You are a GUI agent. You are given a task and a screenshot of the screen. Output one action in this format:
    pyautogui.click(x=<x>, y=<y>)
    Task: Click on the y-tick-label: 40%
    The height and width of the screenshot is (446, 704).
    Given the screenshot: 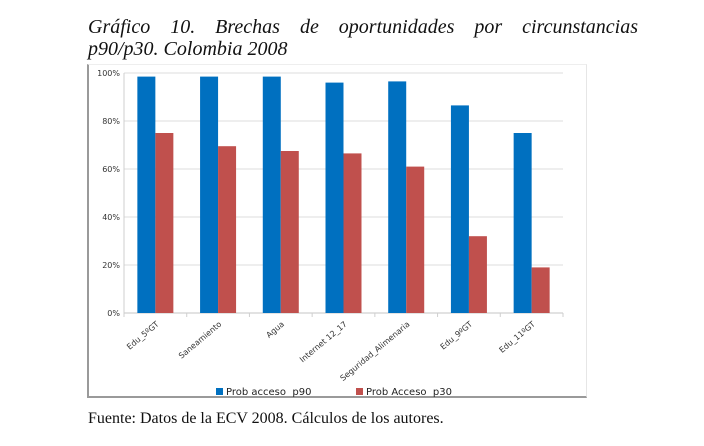 What is the action you would take?
    pyautogui.click(x=111, y=217)
    